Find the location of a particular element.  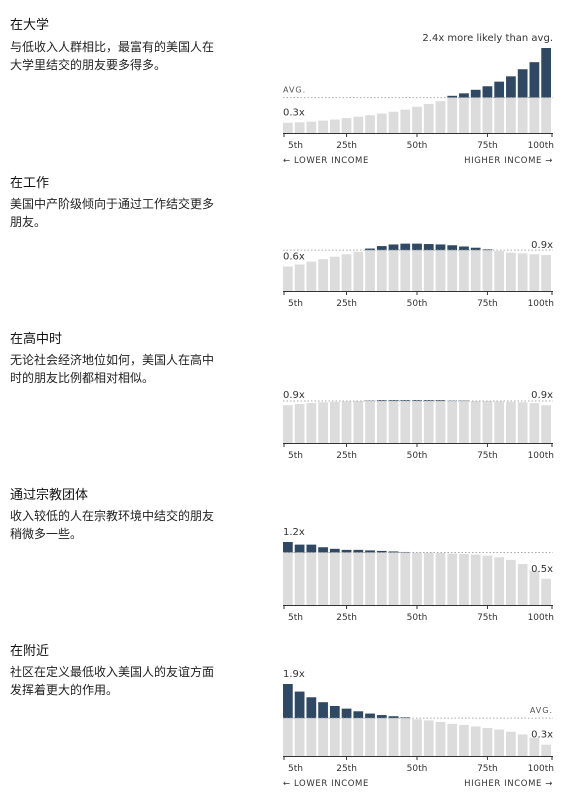

section-heading: 在高中时 is located at coordinates (36, 339).